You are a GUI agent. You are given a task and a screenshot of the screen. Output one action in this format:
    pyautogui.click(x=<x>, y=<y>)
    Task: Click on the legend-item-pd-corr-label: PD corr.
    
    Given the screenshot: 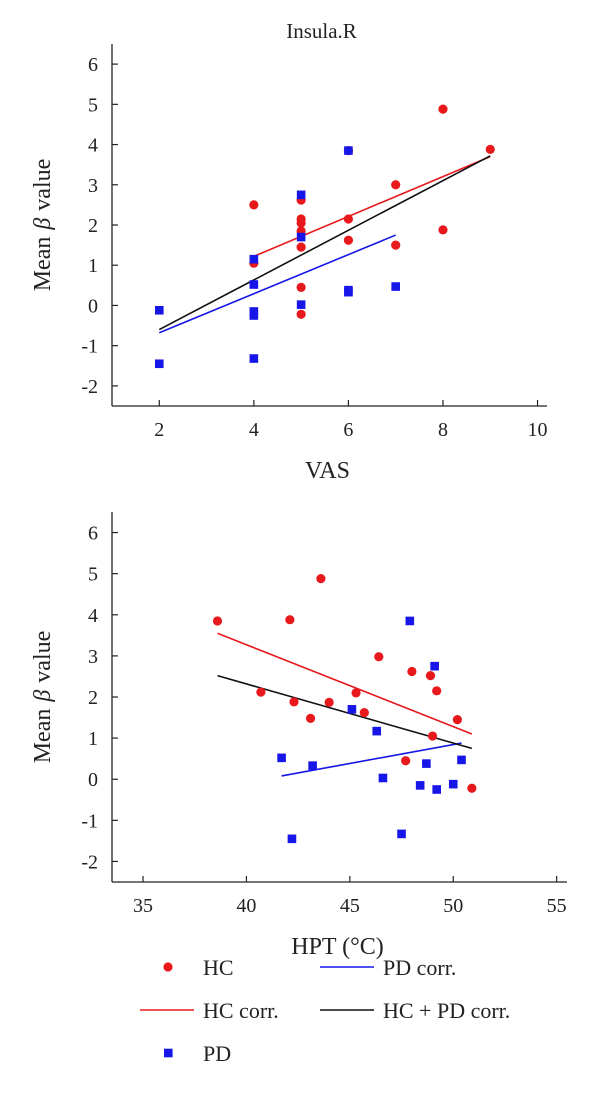 What is the action you would take?
    pyautogui.click(x=419, y=967)
    